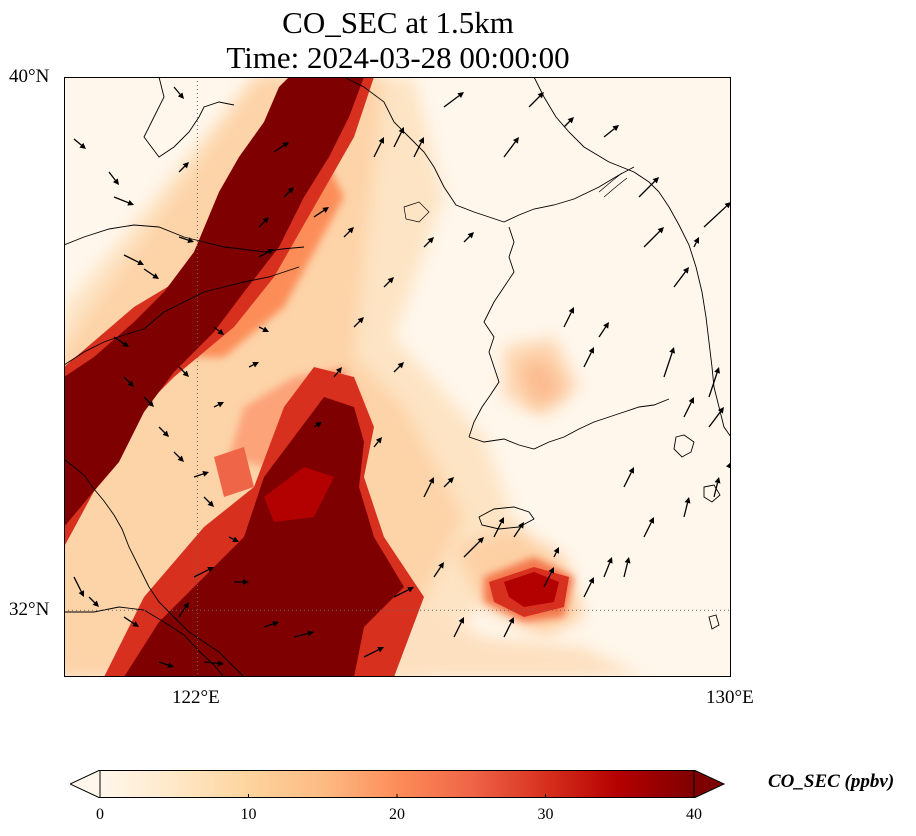 The image size is (916, 836). I want to click on colorbar-tick-label: 40, so click(694, 814).